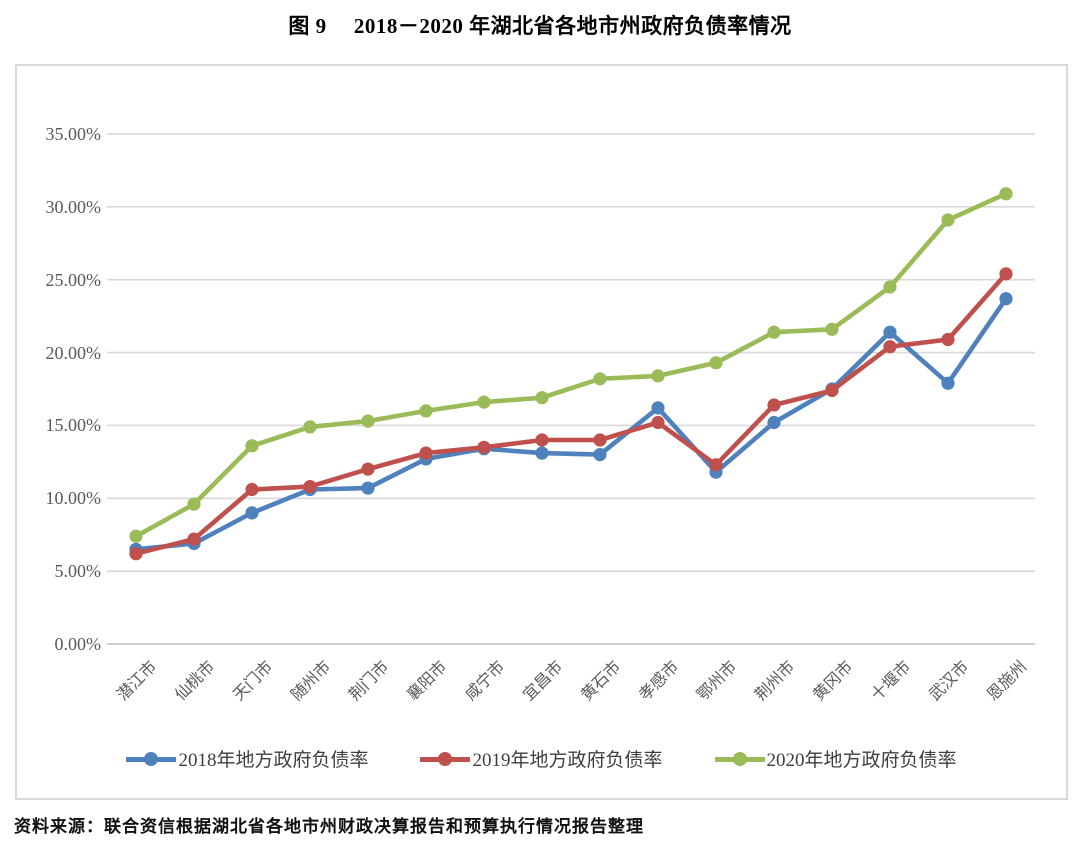 The width and height of the screenshot is (1080, 851). What do you see at coordinates (861, 760) in the screenshot?
I see `legend-label: 2020年地方政府负债率` at bounding box center [861, 760].